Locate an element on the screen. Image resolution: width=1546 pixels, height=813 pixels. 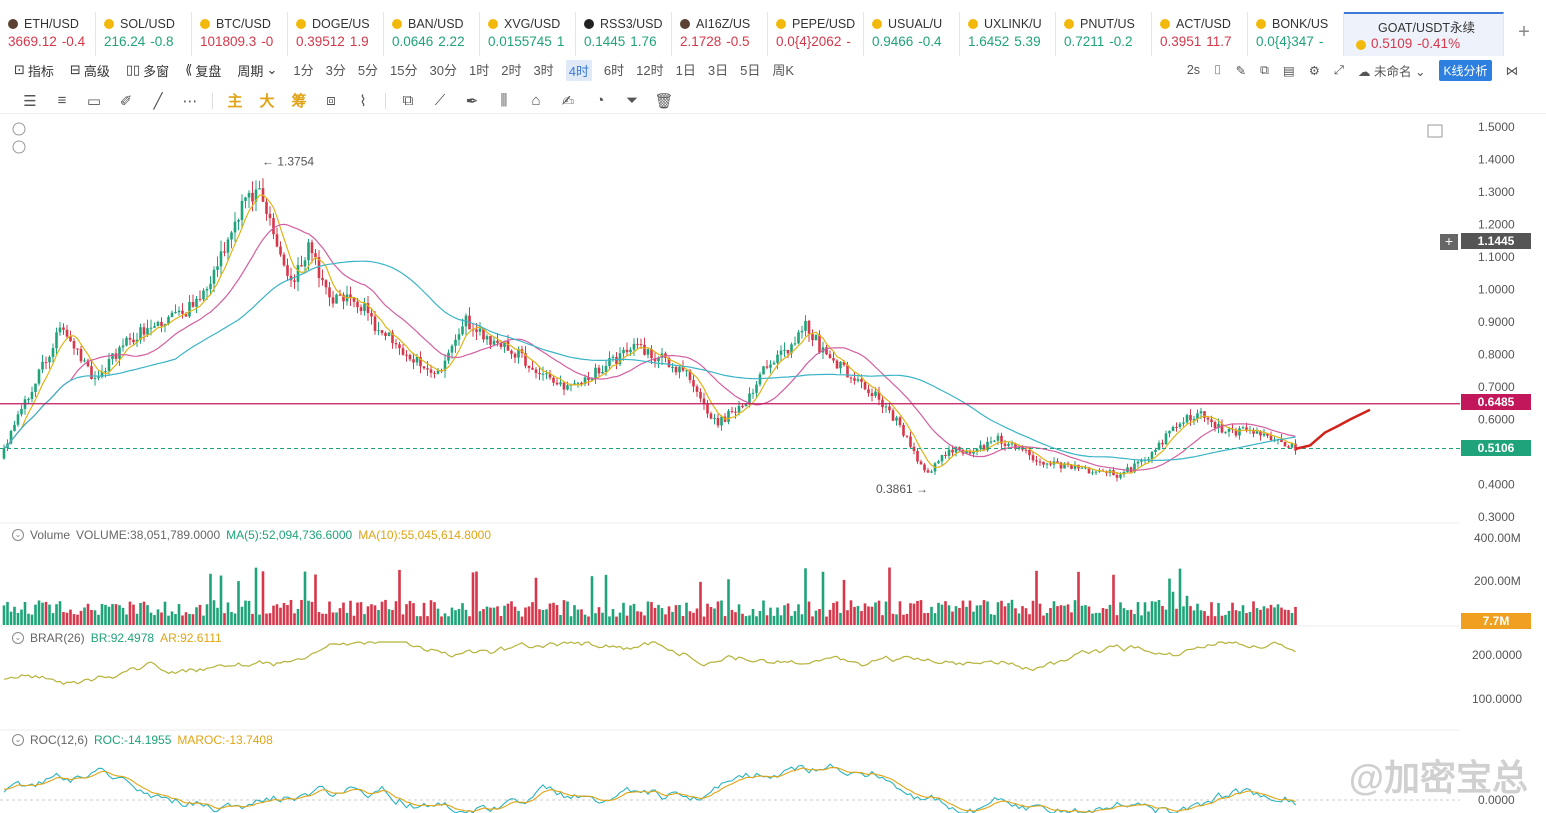
hline-tool-icon: ☰ is located at coordinates (30, 101).